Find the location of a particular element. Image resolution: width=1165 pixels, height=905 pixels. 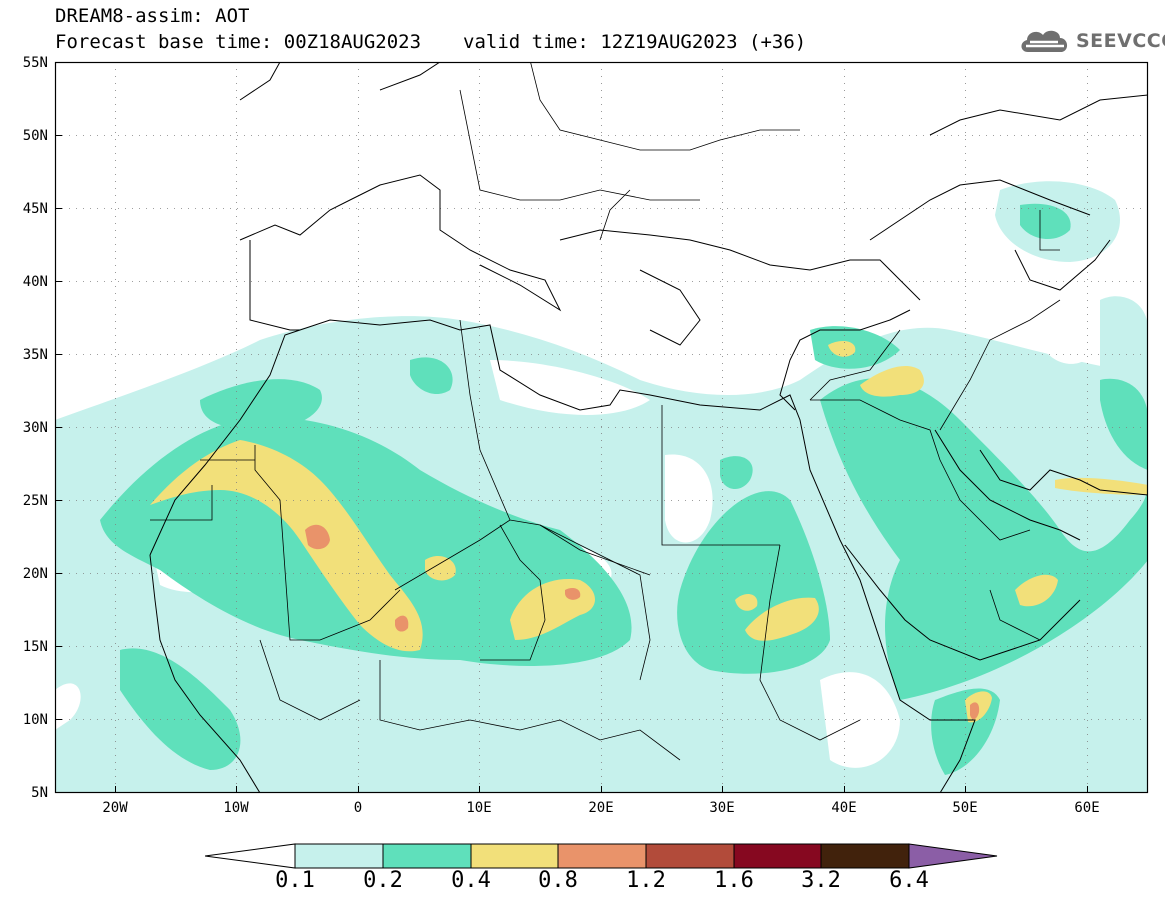

valid-time: valid time: 12Z19AUG2023 (+36) is located at coordinates (635, 42).